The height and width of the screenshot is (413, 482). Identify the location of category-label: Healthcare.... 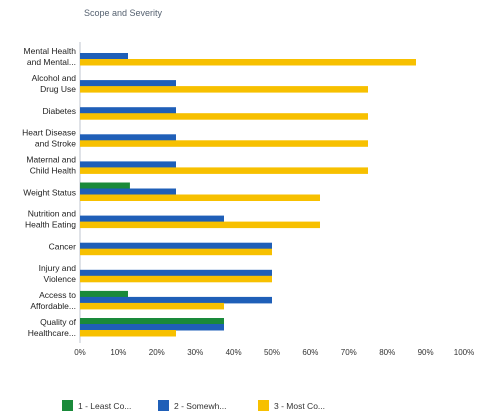
(52, 333).